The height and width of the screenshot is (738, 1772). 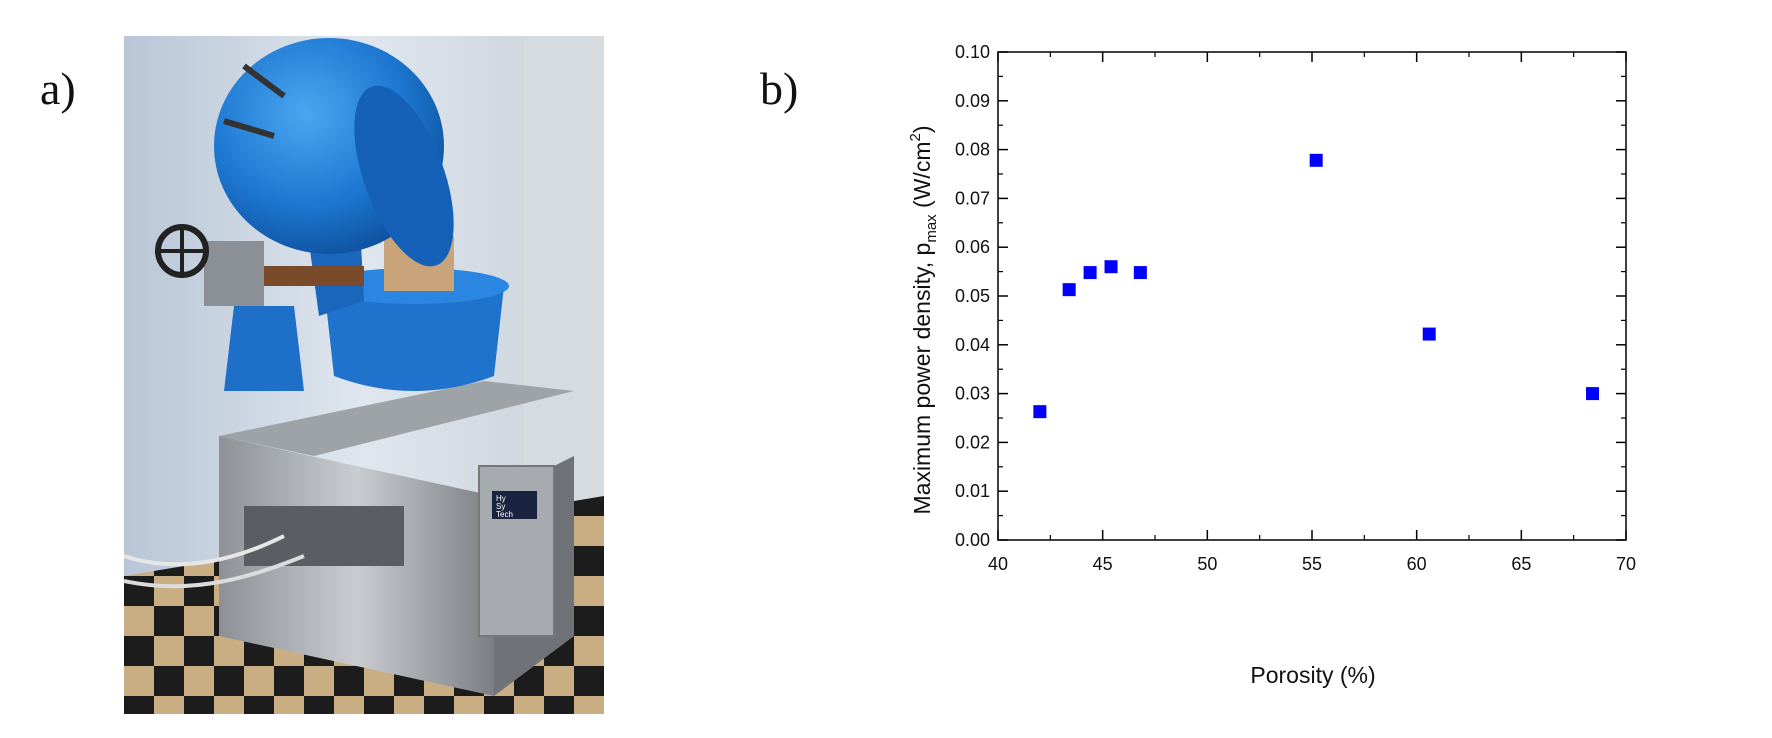 I want to click on y-tick-label: 0.07, so click(x=972, y=198).